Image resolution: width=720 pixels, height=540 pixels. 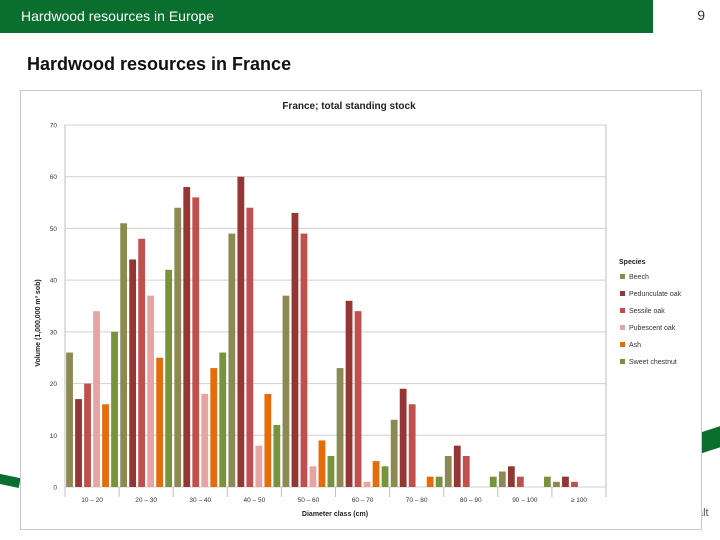 I want to click on logo-fragment: alt, so click(x=703, y=513).